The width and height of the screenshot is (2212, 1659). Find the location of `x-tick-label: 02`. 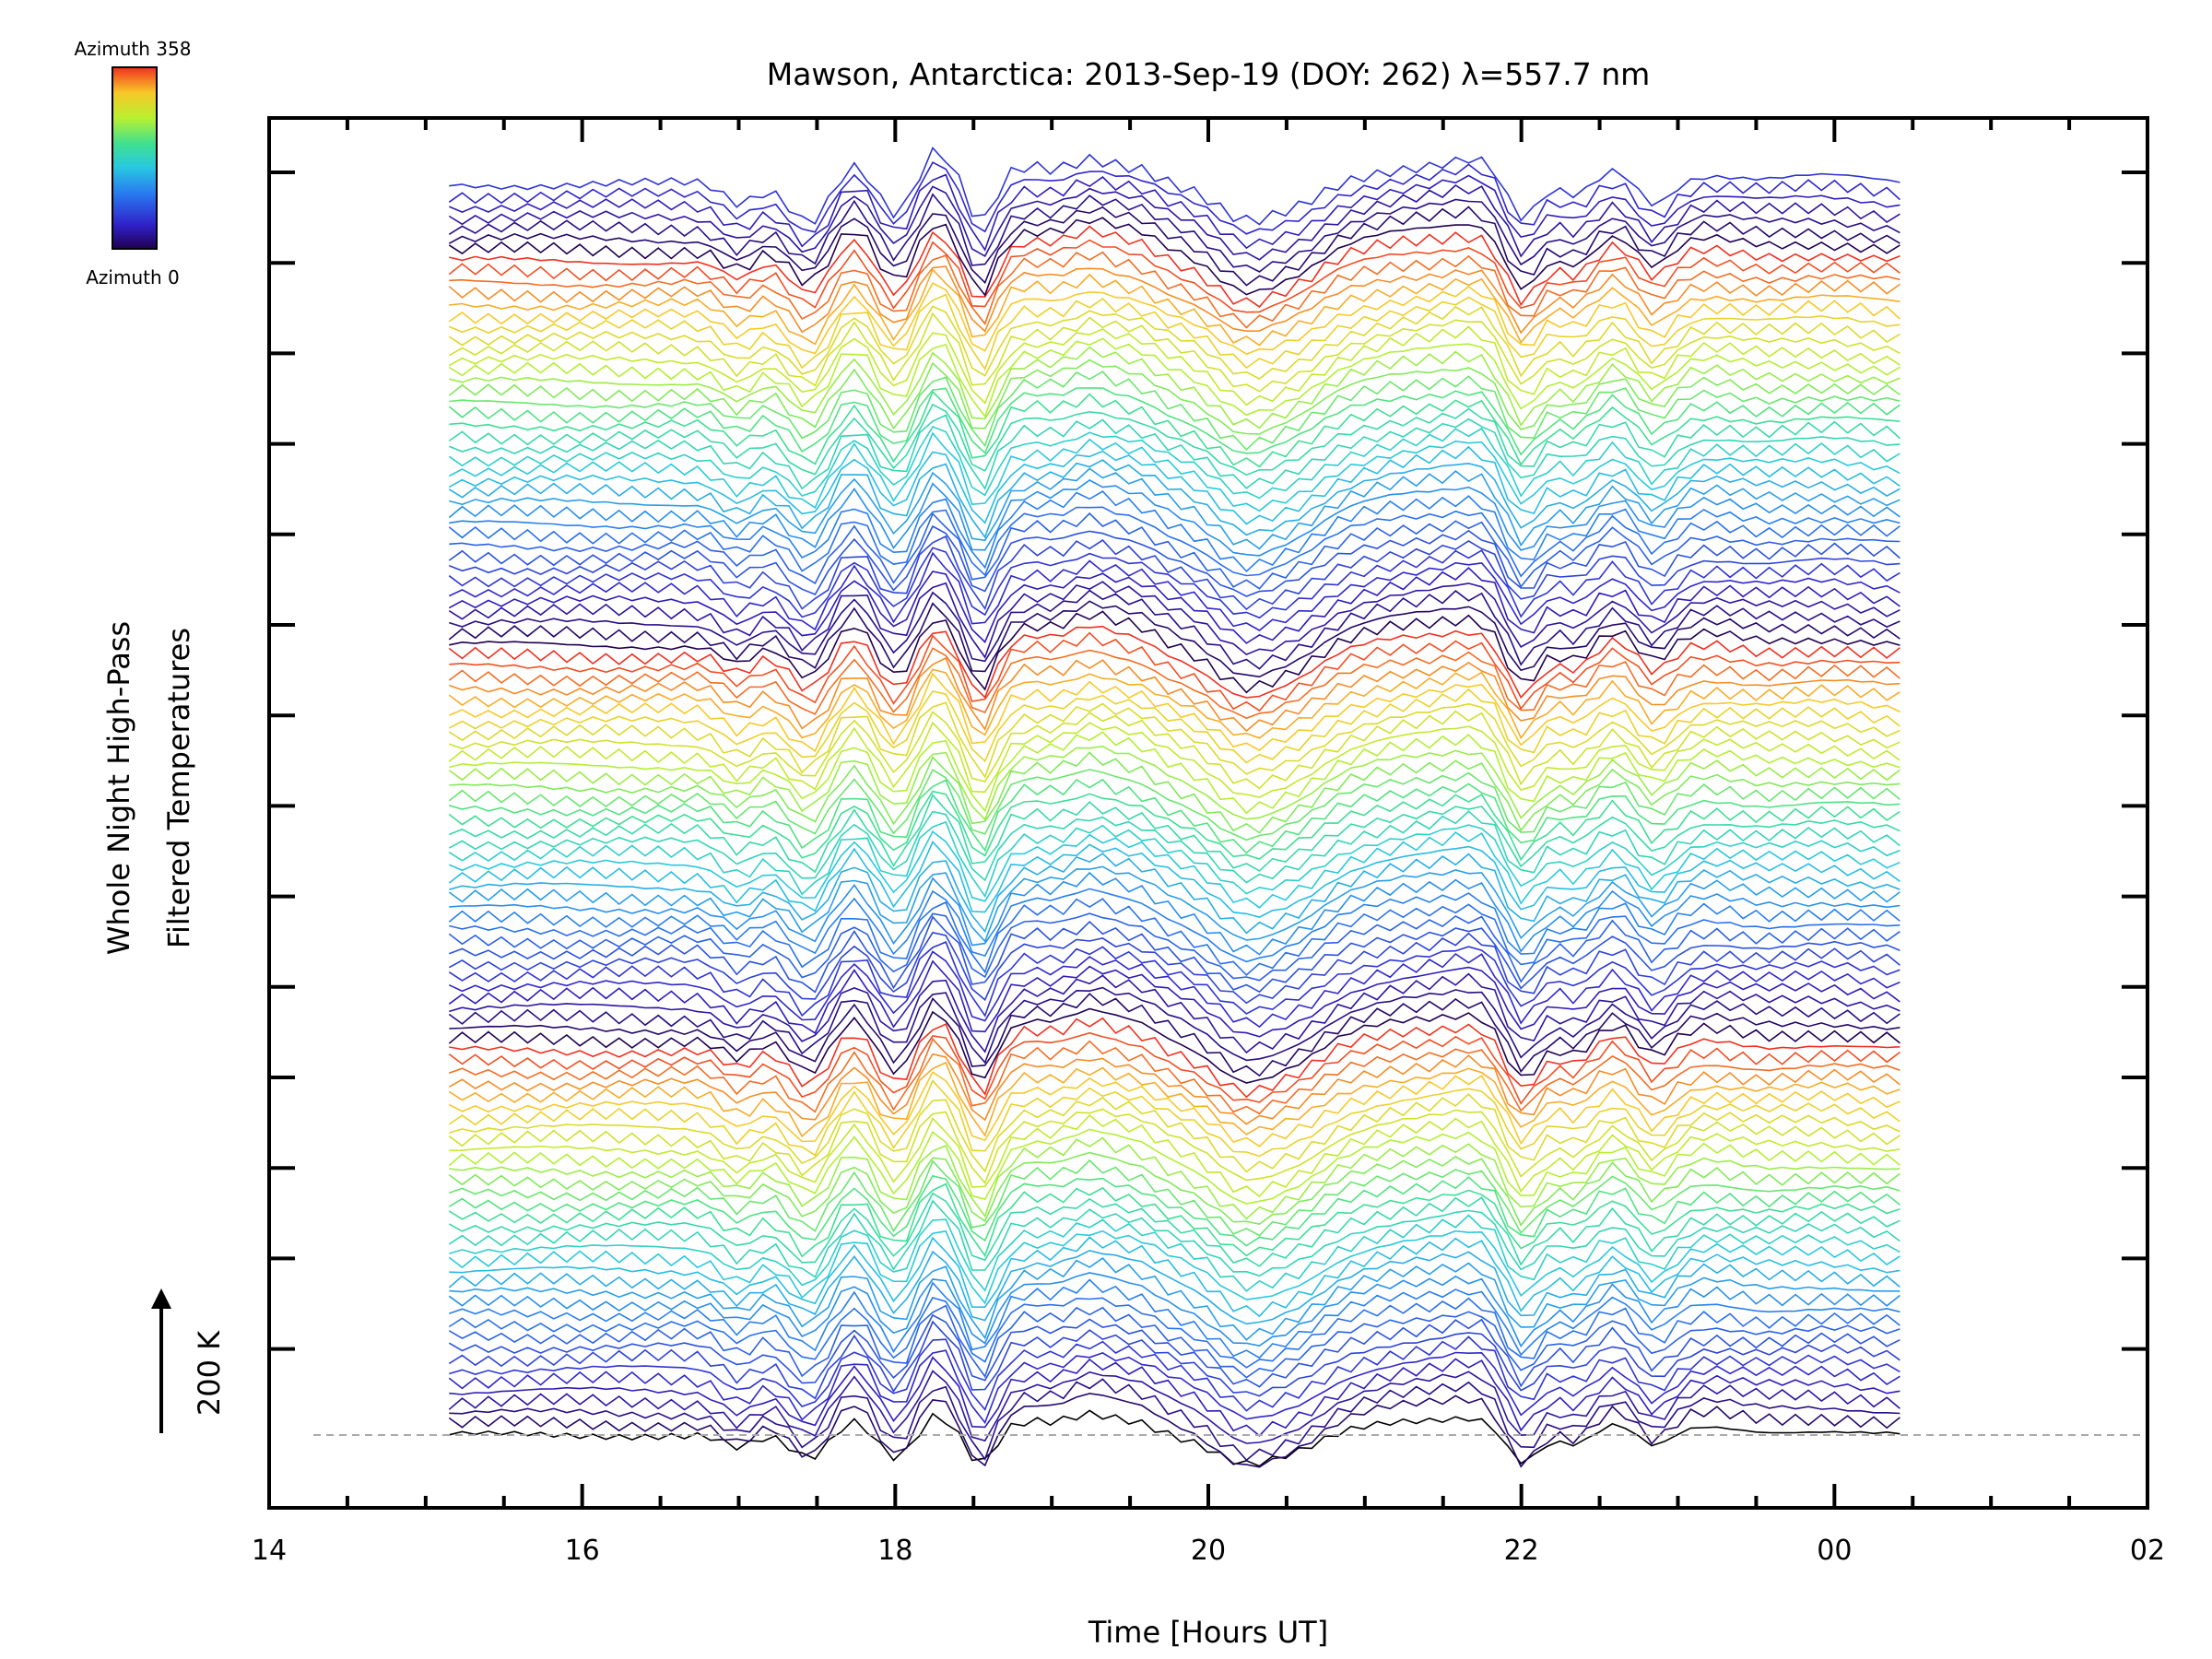

x-tick-label: 02 is located at coordinates (2147, 1551).